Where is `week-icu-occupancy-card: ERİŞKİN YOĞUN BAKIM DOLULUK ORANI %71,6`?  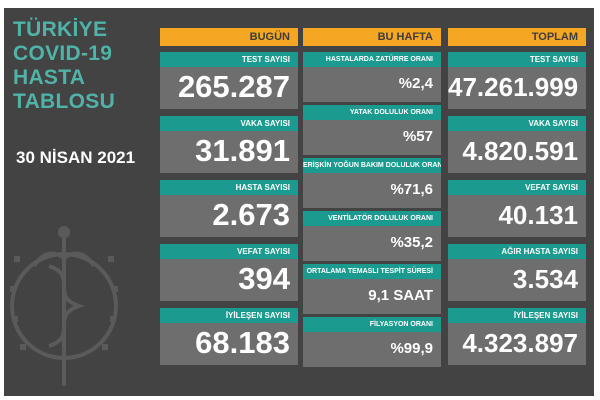 week-icu-occupancy-card: ERİŞKİN YOĞUN BAKIM DOLULUK ORANI %71,6 is located at coordinates (372, 183).